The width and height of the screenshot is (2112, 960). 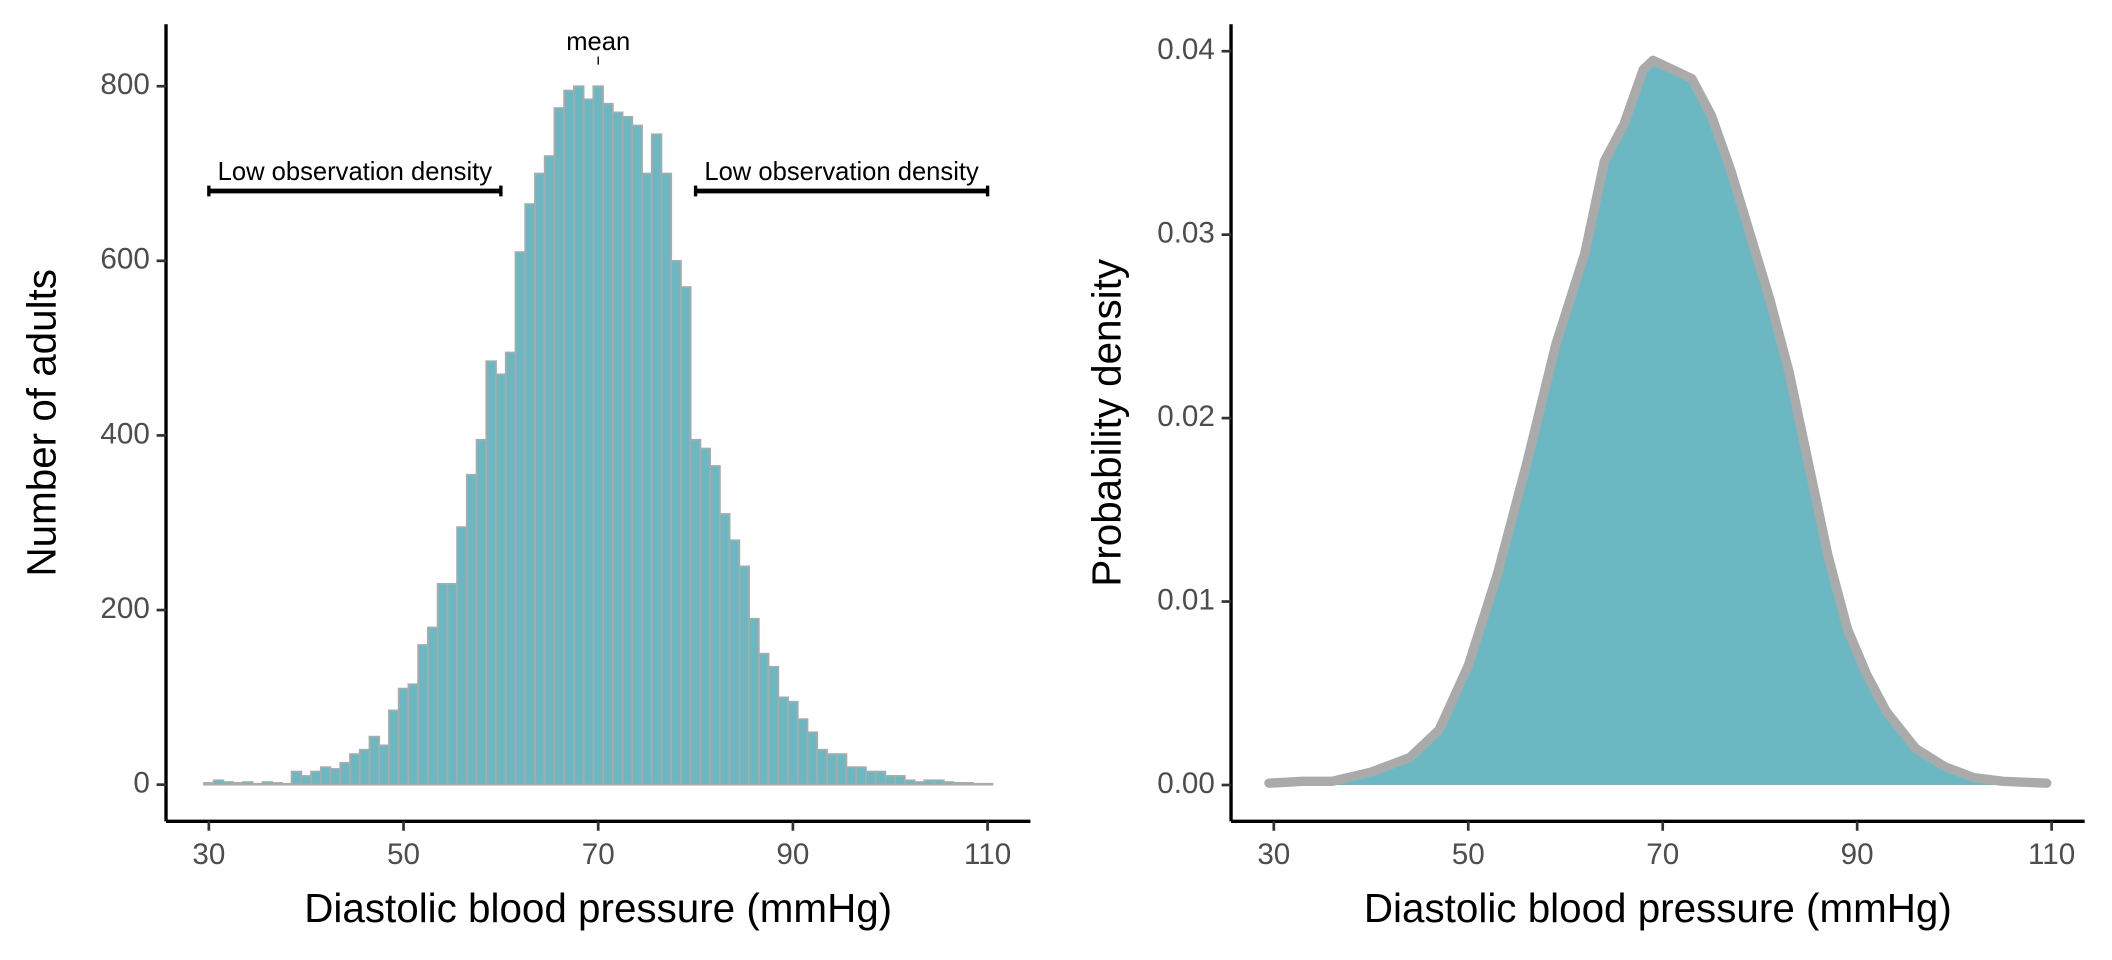 What do you see at coordinates (598, 42) in the screenshot?
I see `annotation: mean` at bounding box center [598, 42].